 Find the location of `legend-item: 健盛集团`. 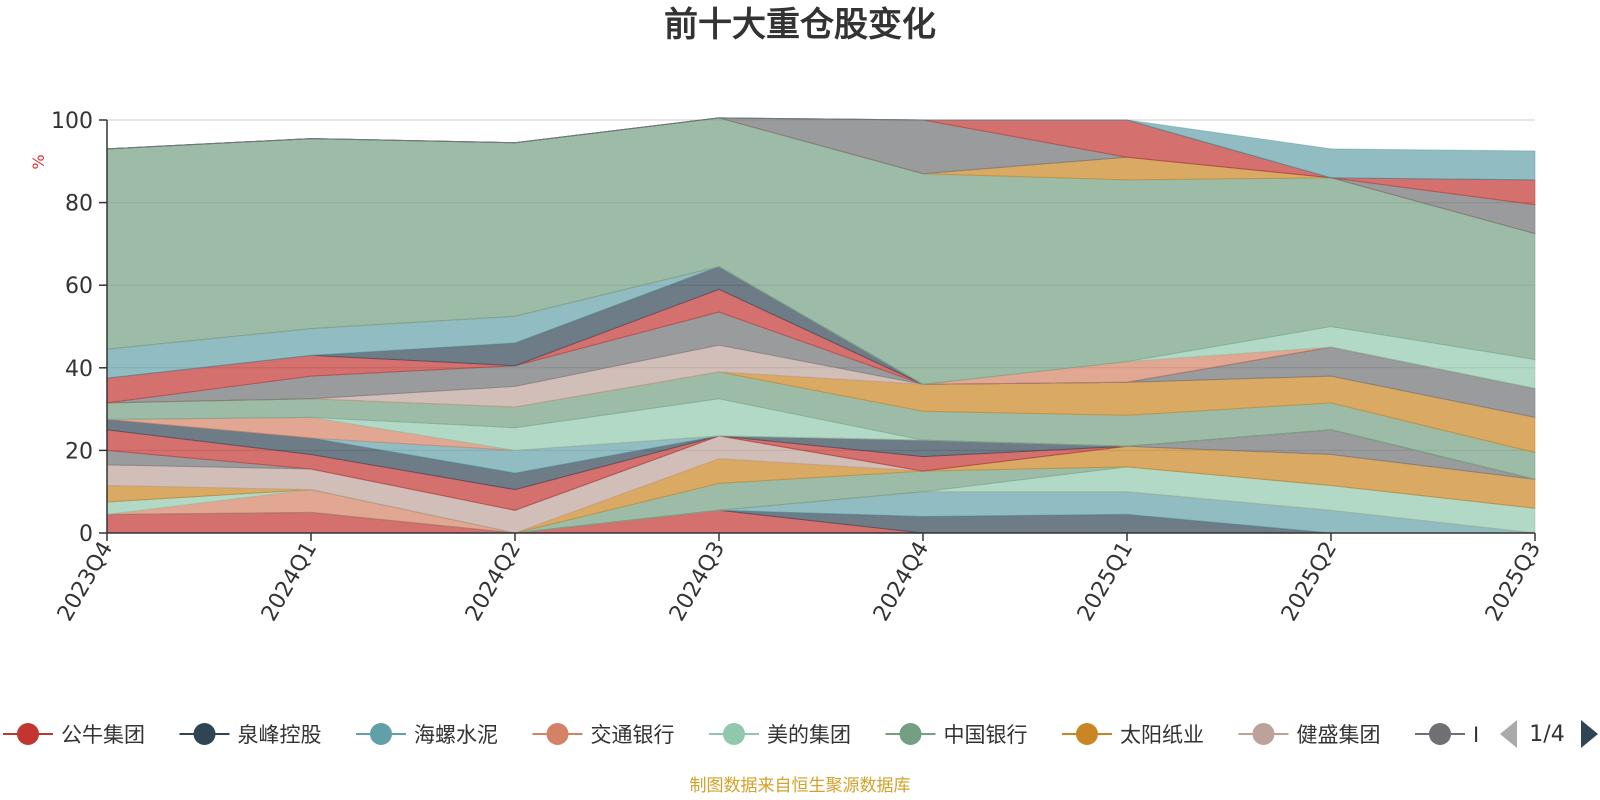

legend-item: 健盛集团 is located at coordinates (1309, 735).